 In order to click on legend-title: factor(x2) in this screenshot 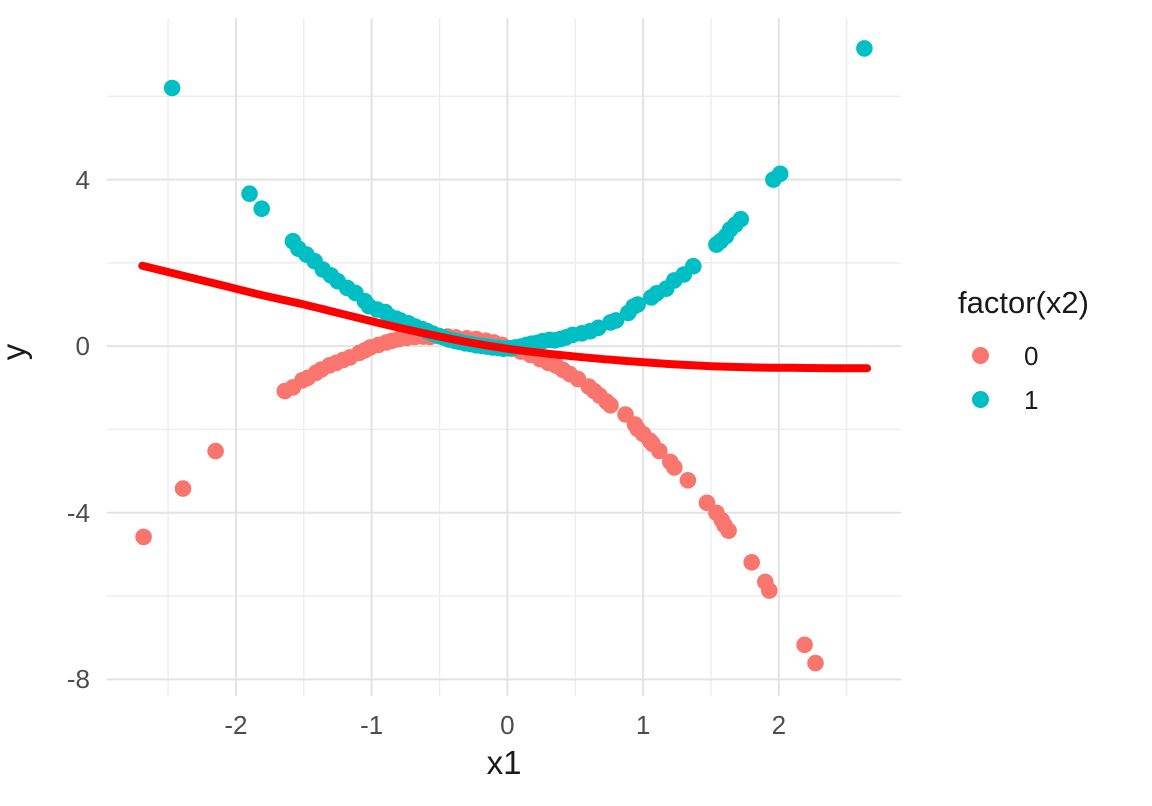, I will do `click(1023, 302)`.